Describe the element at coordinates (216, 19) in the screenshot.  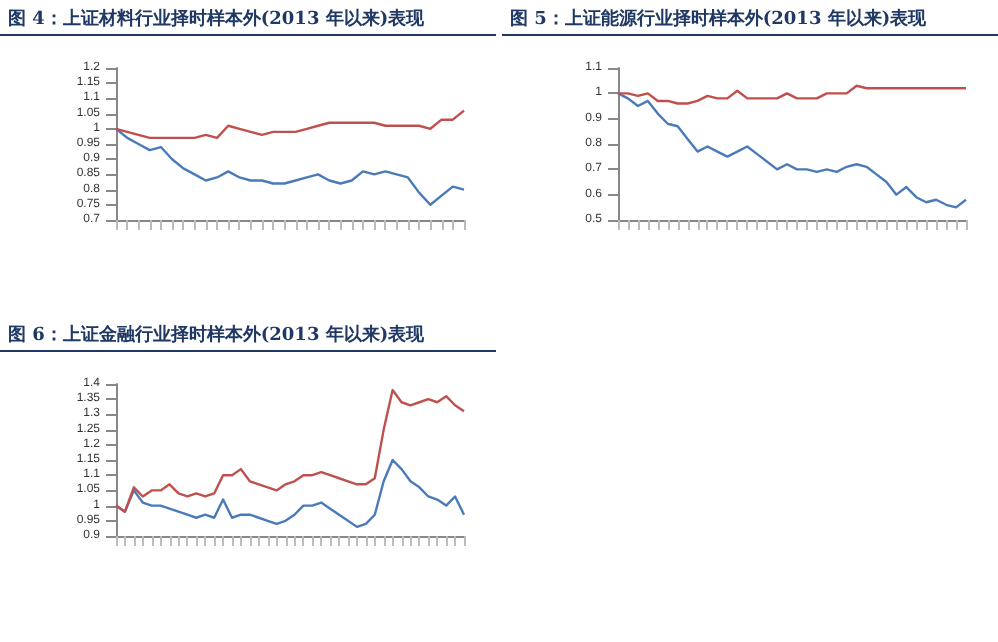
I see `chart-title: 图 4：上证材料行业择时样本外(2013 年以来)表现` at that location.